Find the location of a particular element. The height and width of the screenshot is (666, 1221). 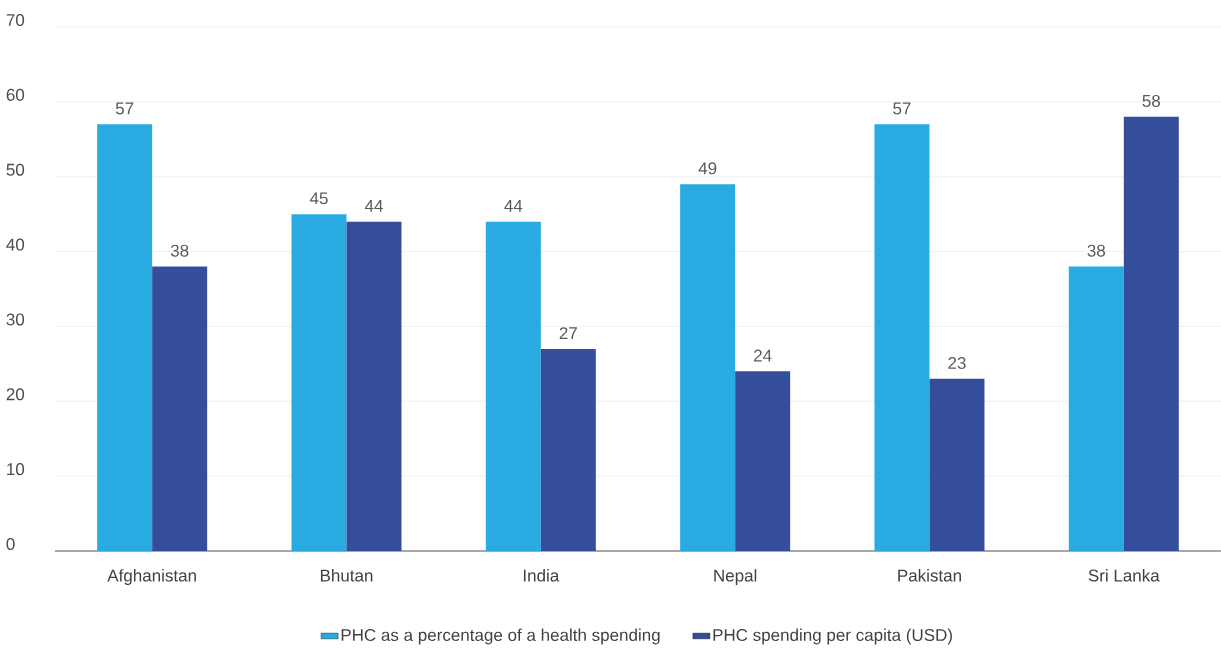

data-label: 24 is located at coordinates (763, 355).